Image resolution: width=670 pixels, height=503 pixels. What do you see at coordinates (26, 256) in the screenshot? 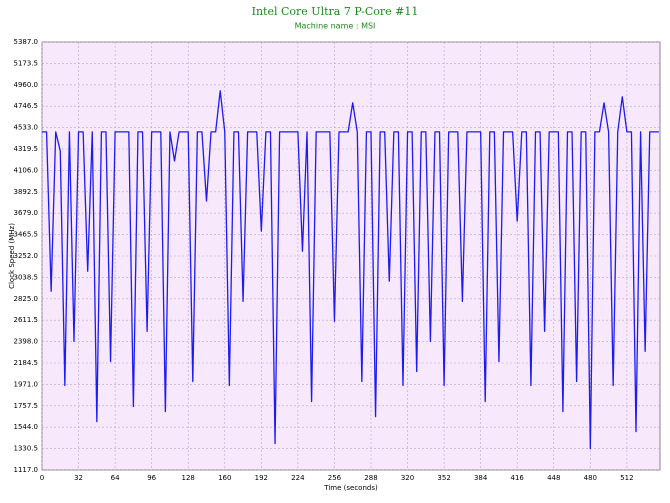
I see `y-tick-label: 3252.0` at bounding box center [26, 256].